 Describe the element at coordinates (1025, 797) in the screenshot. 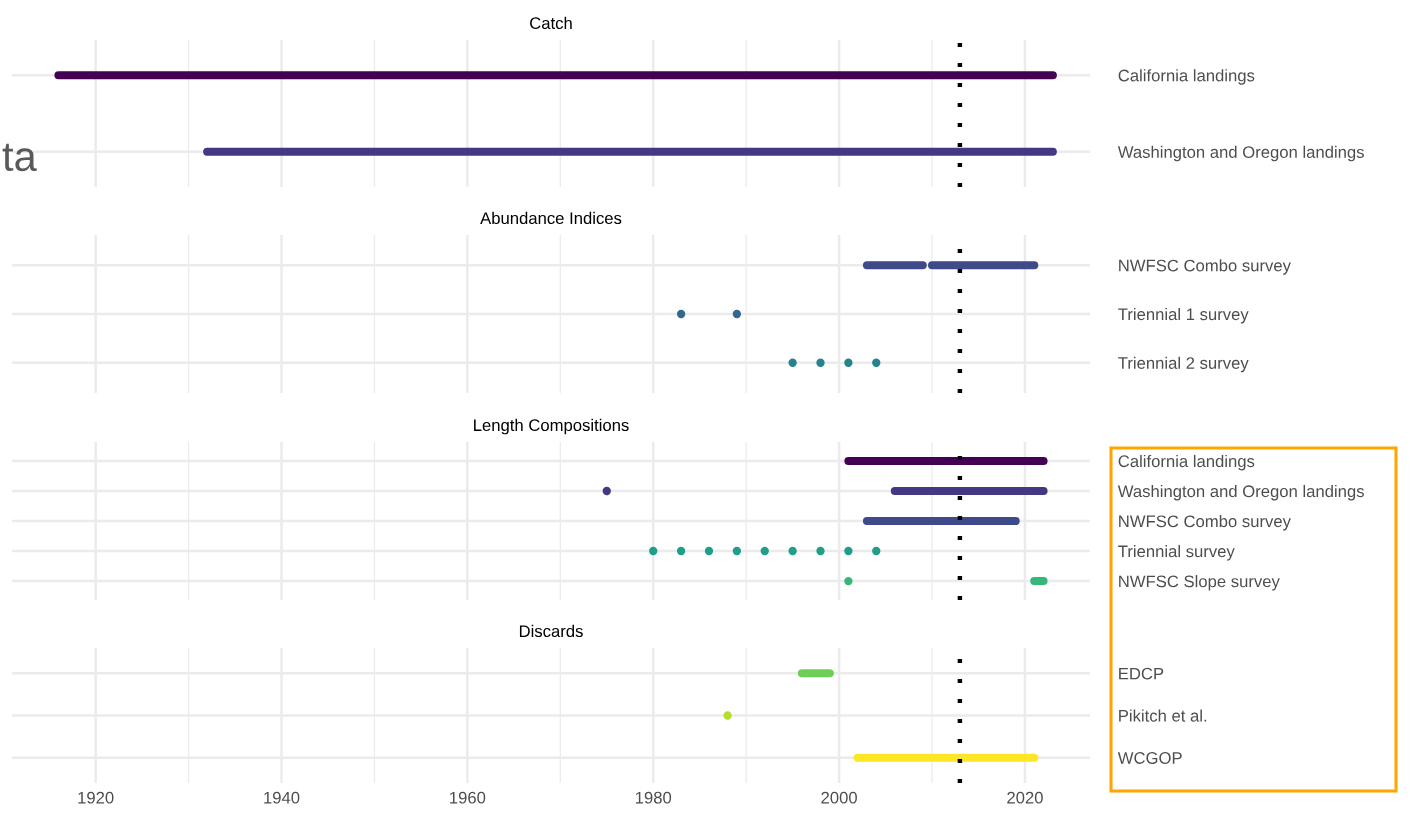

I see `x-tick-label: 2020` at that location.